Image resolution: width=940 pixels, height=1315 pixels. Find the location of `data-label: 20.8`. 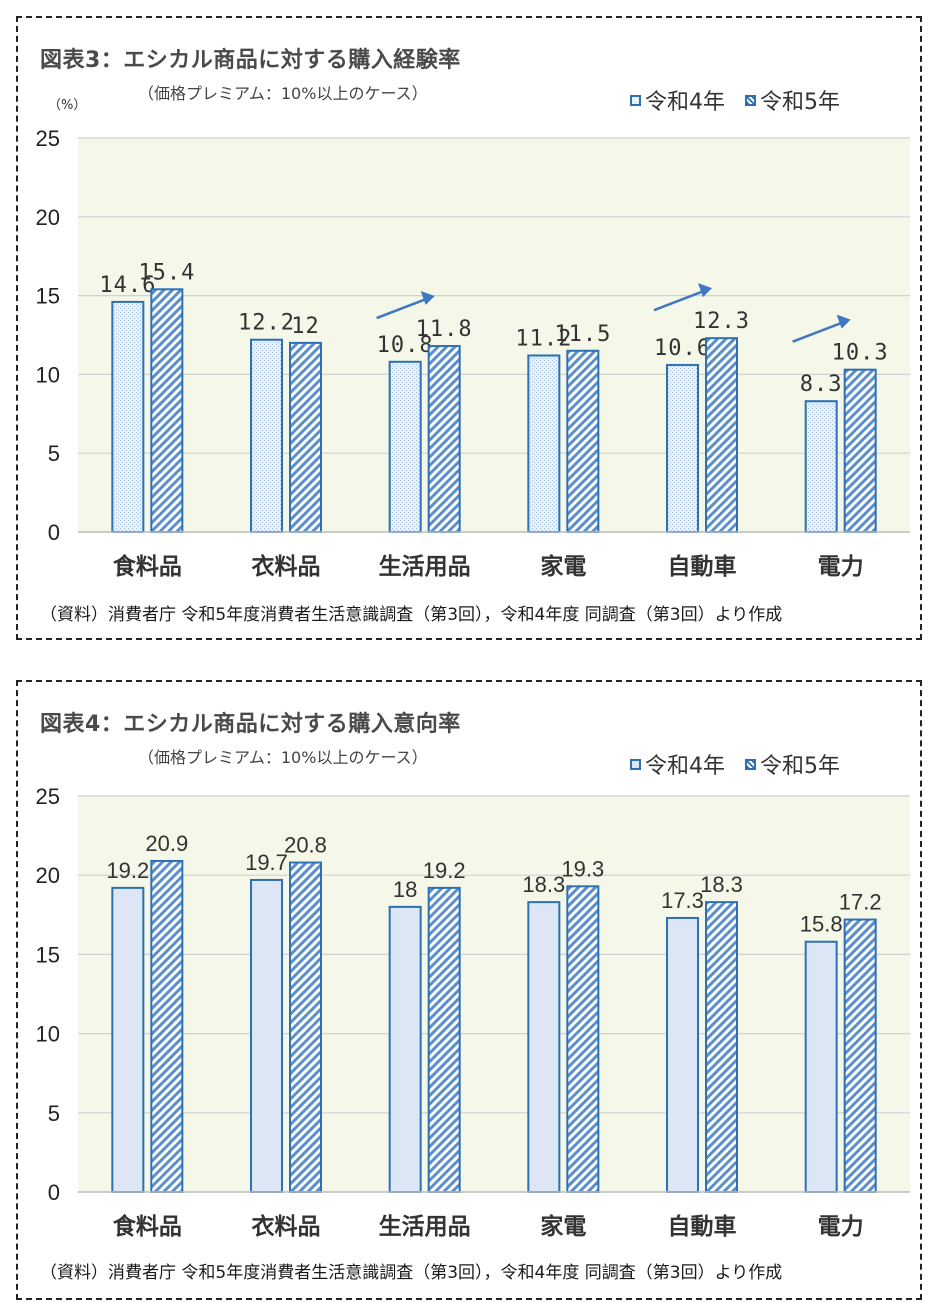

data-label: 20.8 is located at coordinates (305, 845).